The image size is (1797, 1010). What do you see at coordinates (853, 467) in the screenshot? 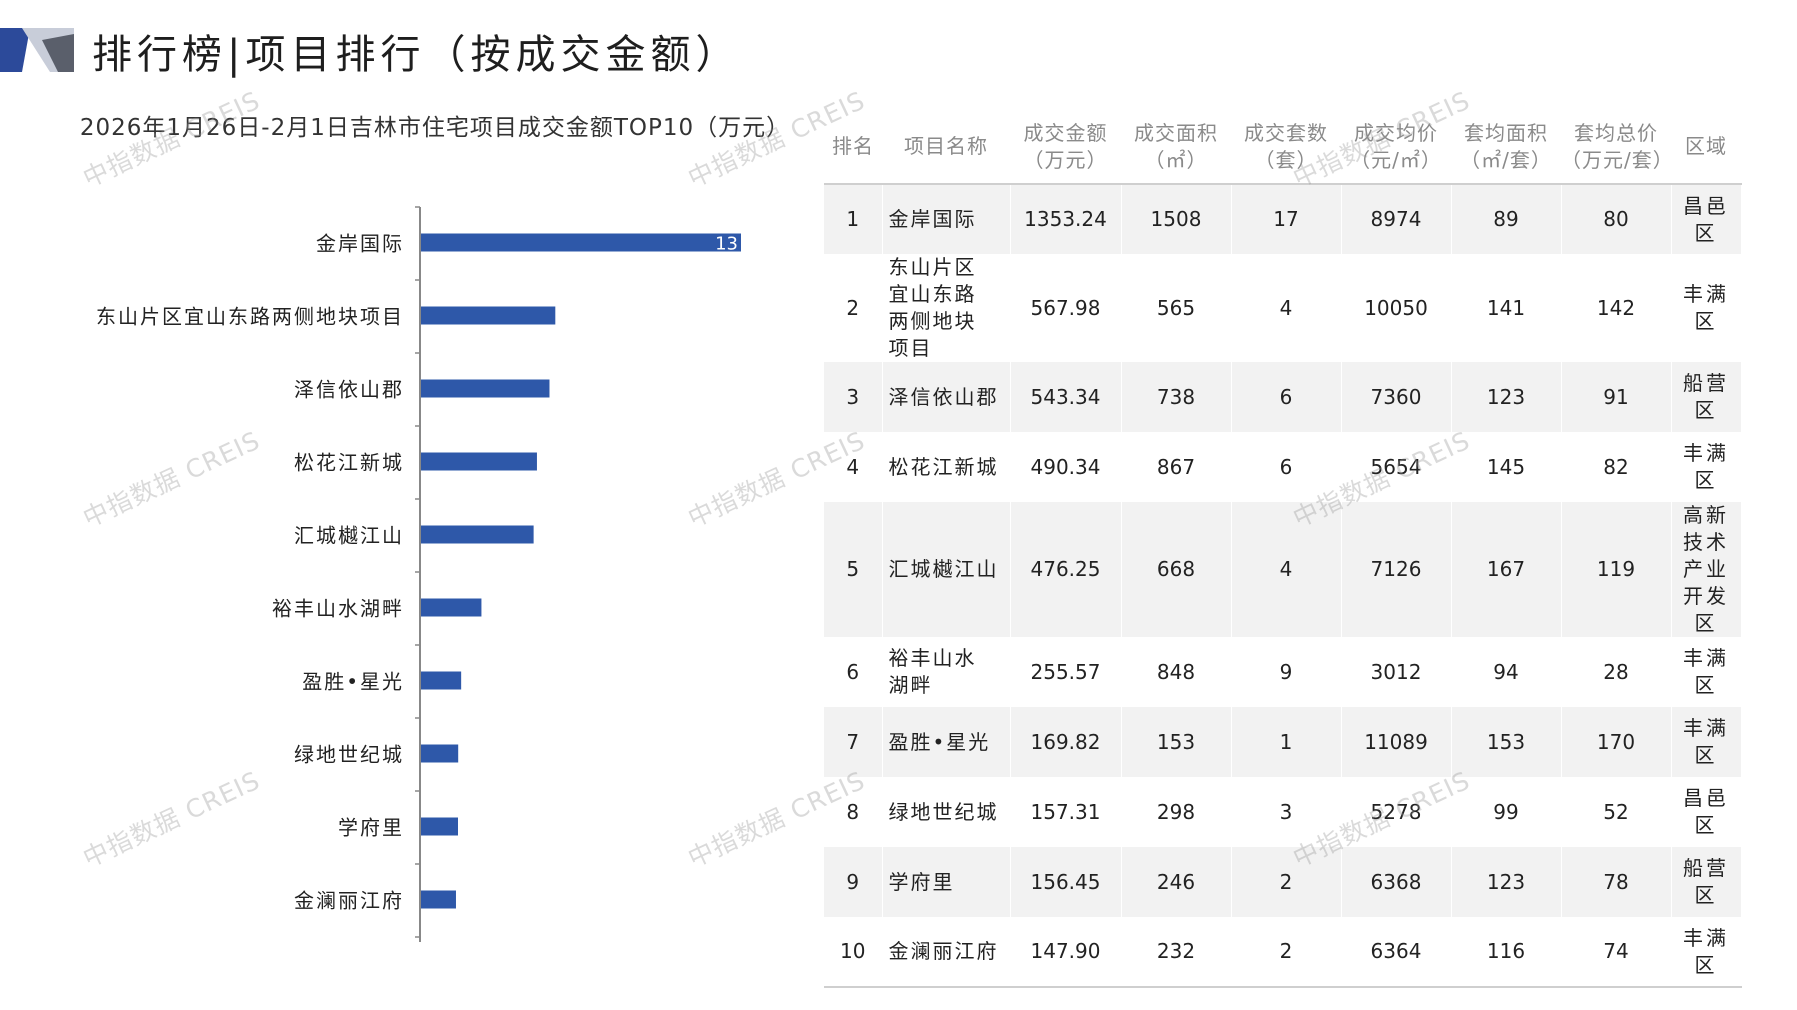
I see `cell-rank: 4` at bounding box center [853, 467].